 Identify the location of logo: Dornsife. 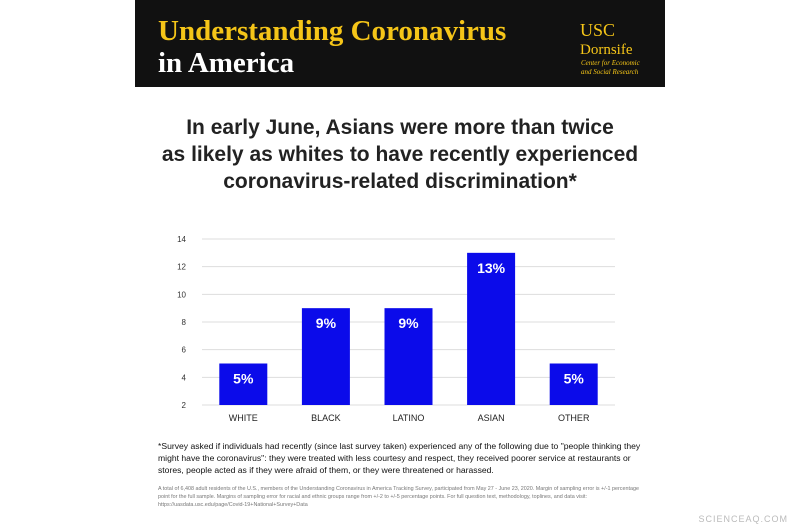
(606, 50).